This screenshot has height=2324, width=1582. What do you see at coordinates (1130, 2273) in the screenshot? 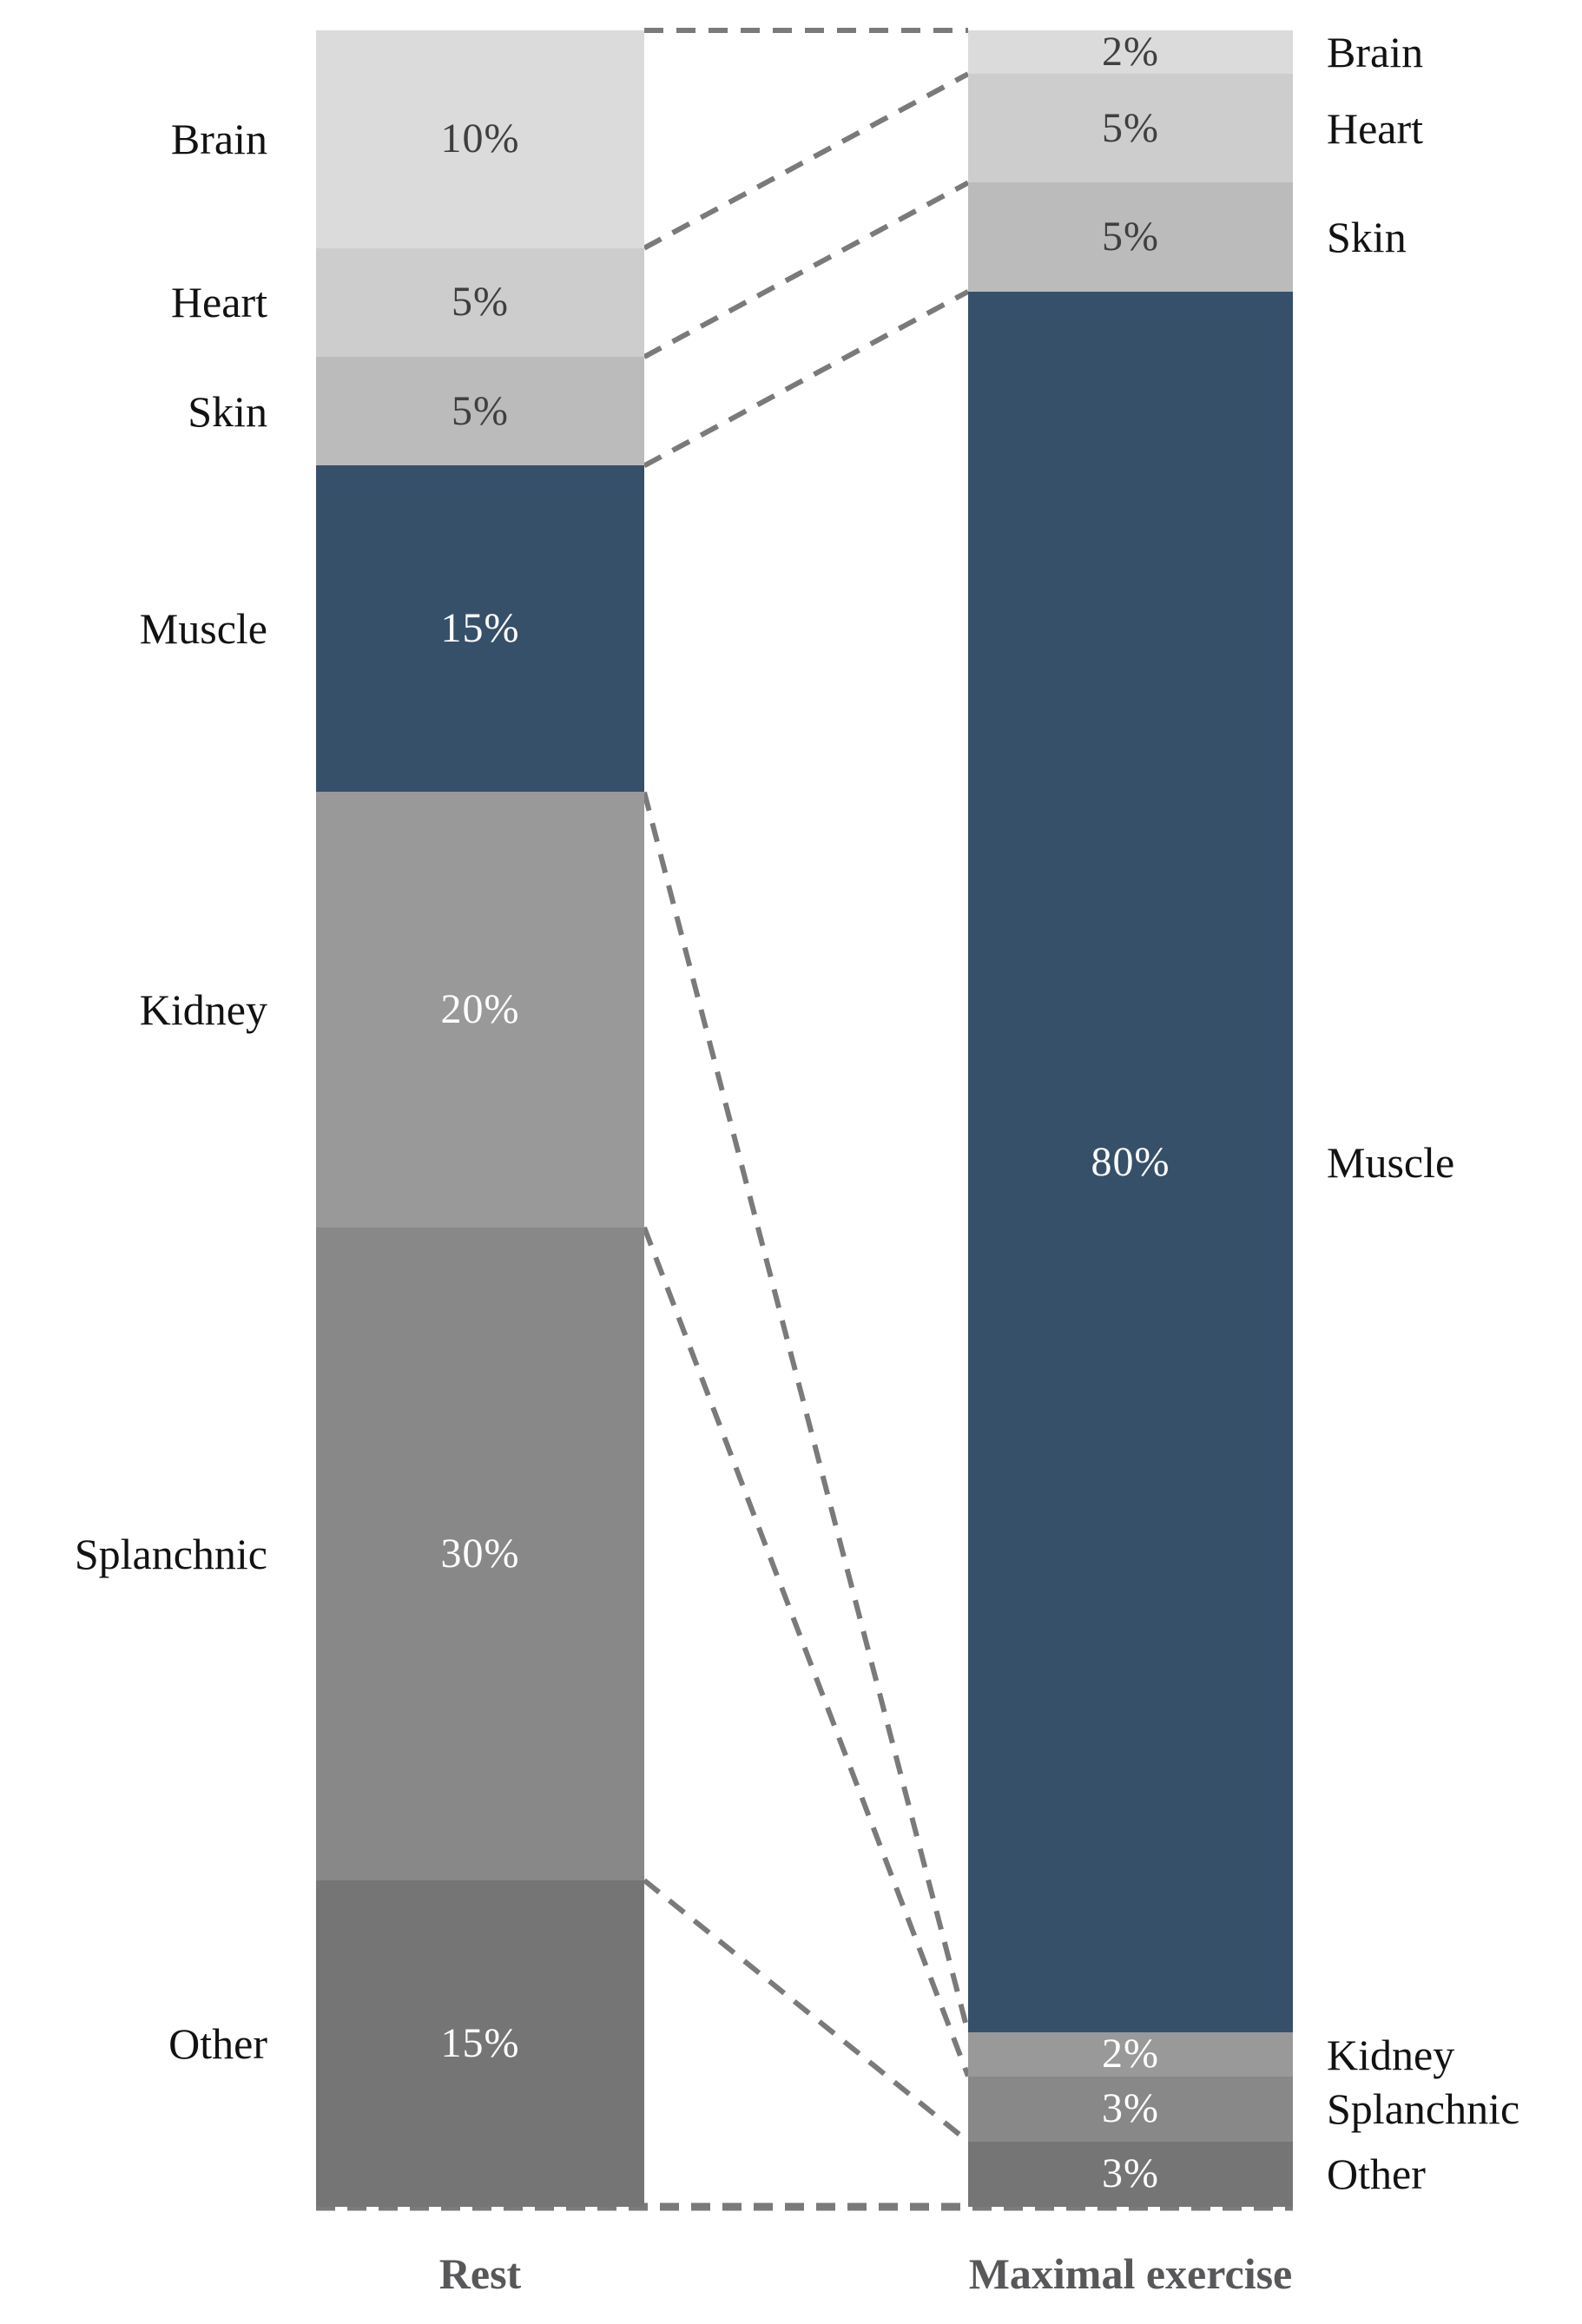
I see `exercise-caption: Maximal exercise` at bounding box center [1130, 2273].